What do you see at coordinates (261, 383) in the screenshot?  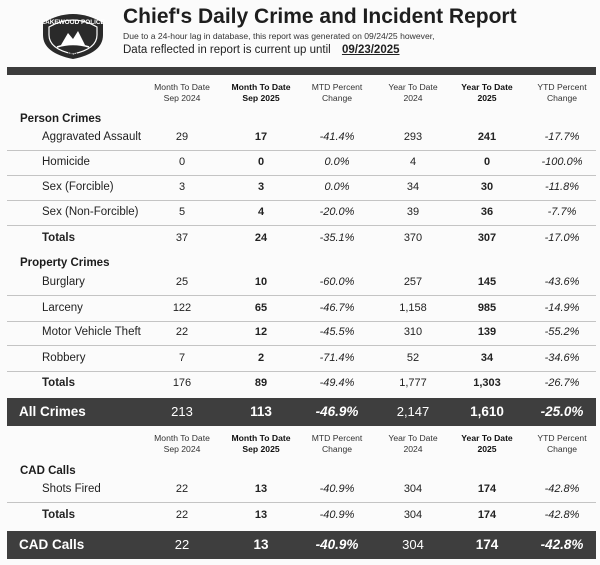 I see `table-cell: 89` at bounding box center [261, 383].